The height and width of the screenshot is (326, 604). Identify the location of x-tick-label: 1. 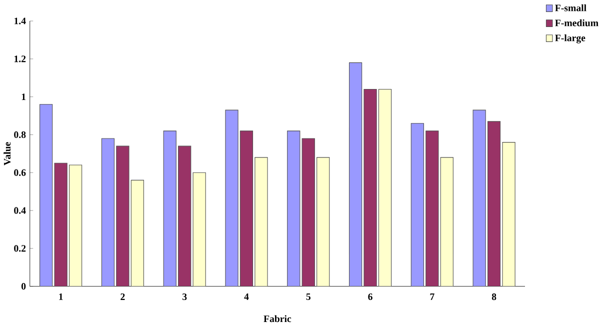
(61, 297).